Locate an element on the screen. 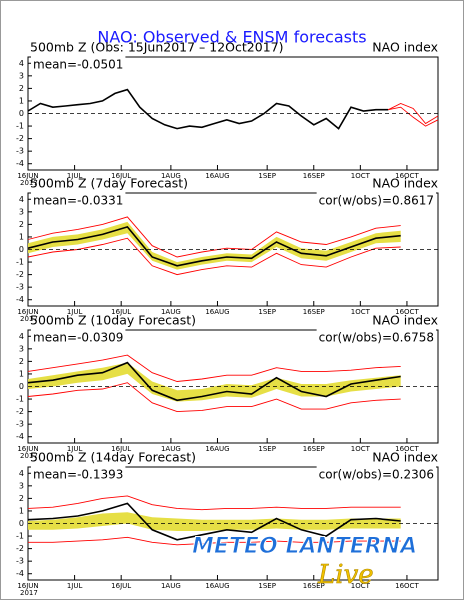  mean-label: mean=-0.0501 is located at coordinates (78, 65).